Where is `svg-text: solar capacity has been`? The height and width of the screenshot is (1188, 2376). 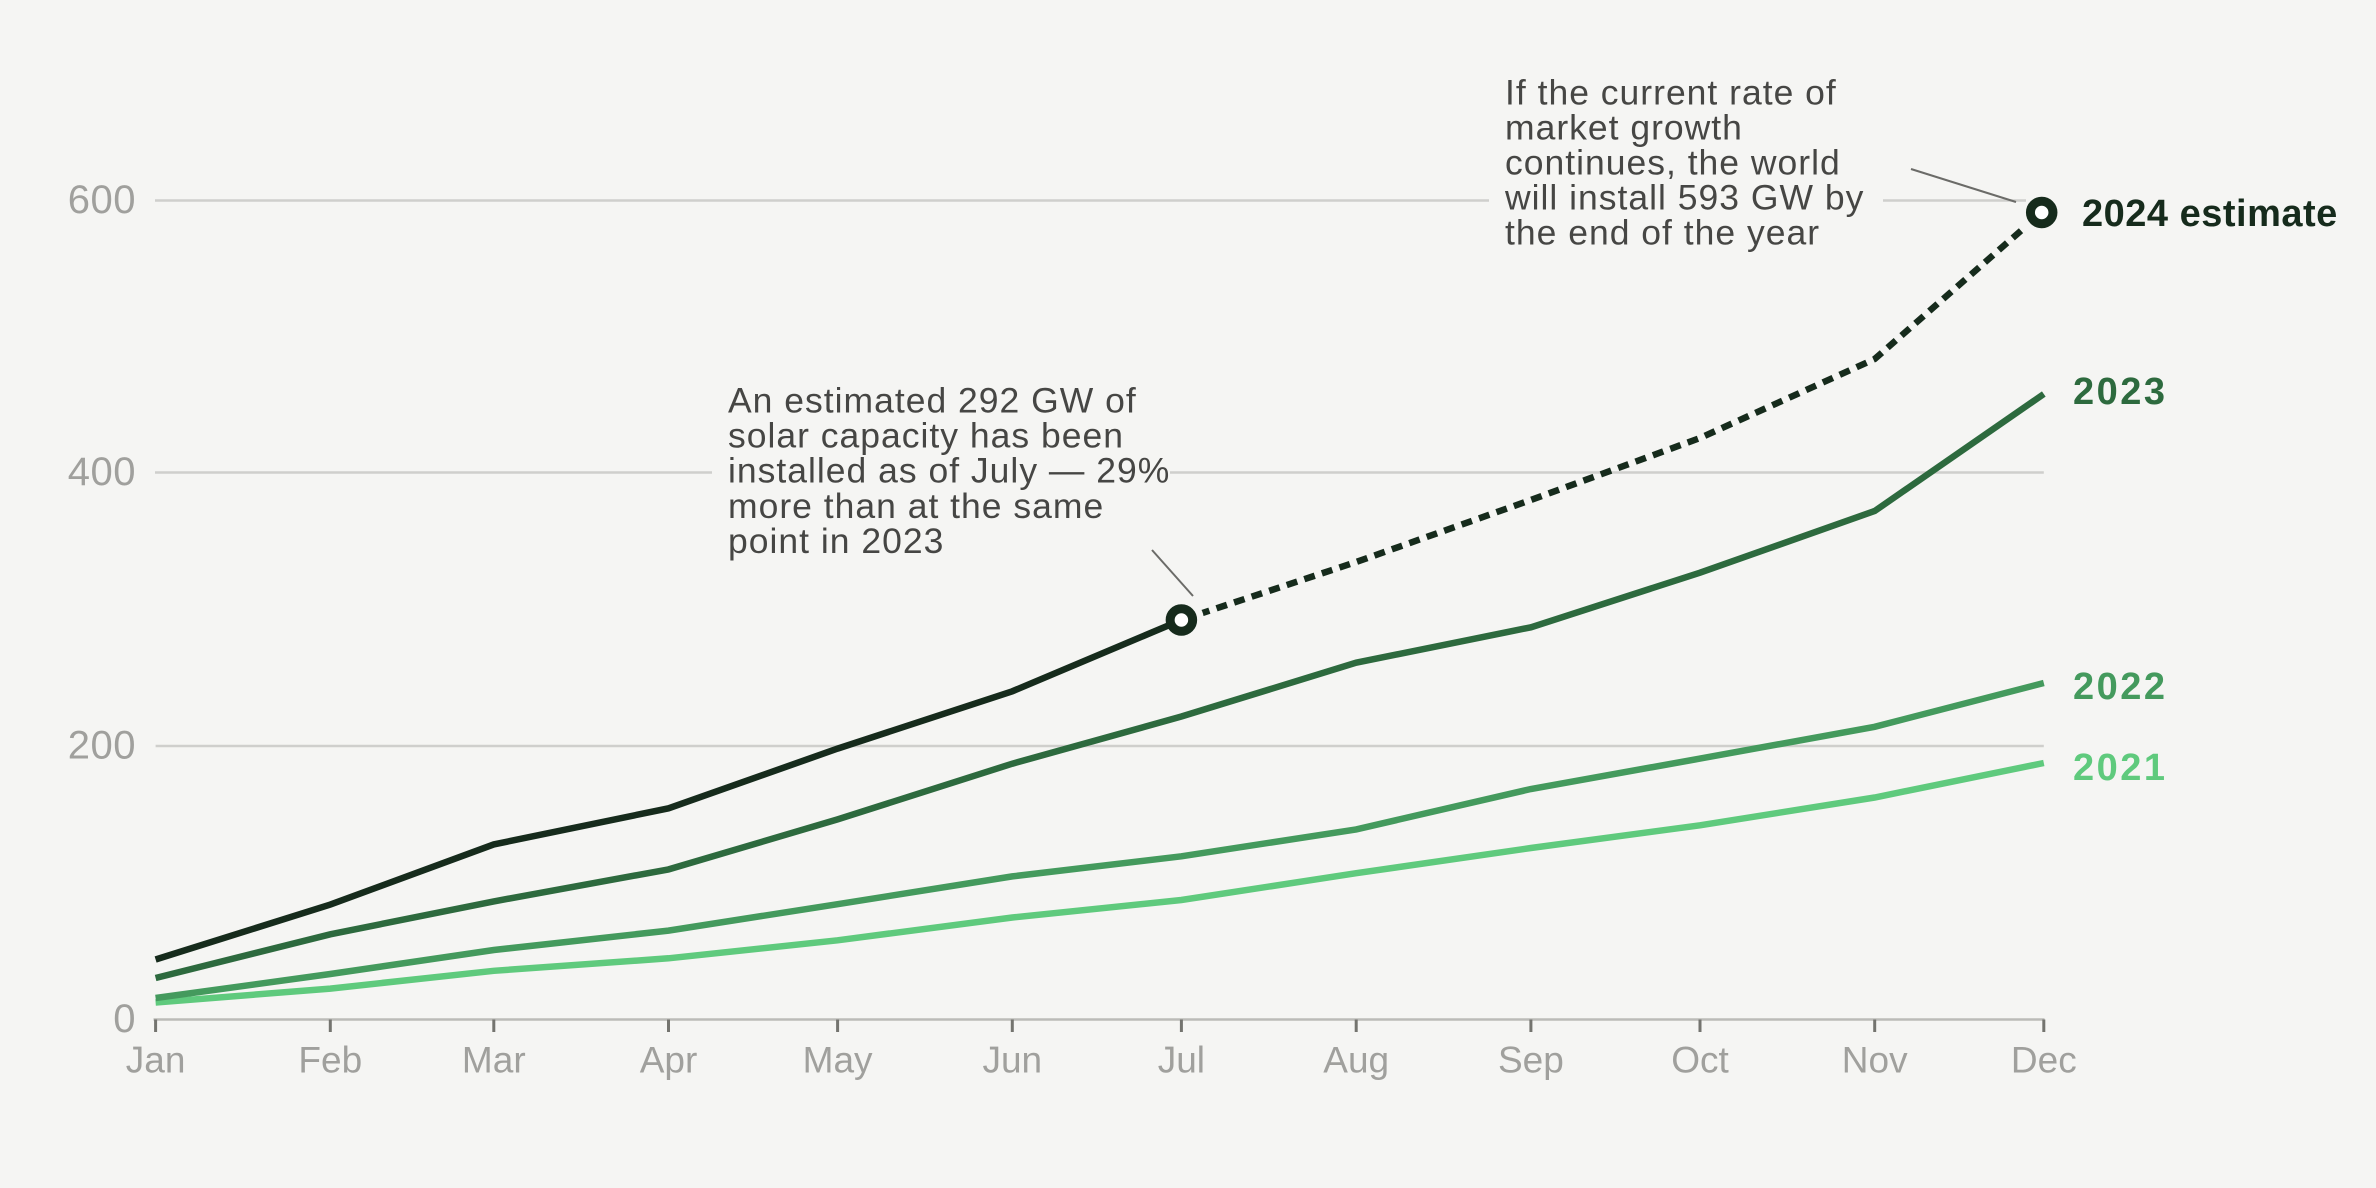 svg-text: solar capacity has been is located at coordinates (926, 436).